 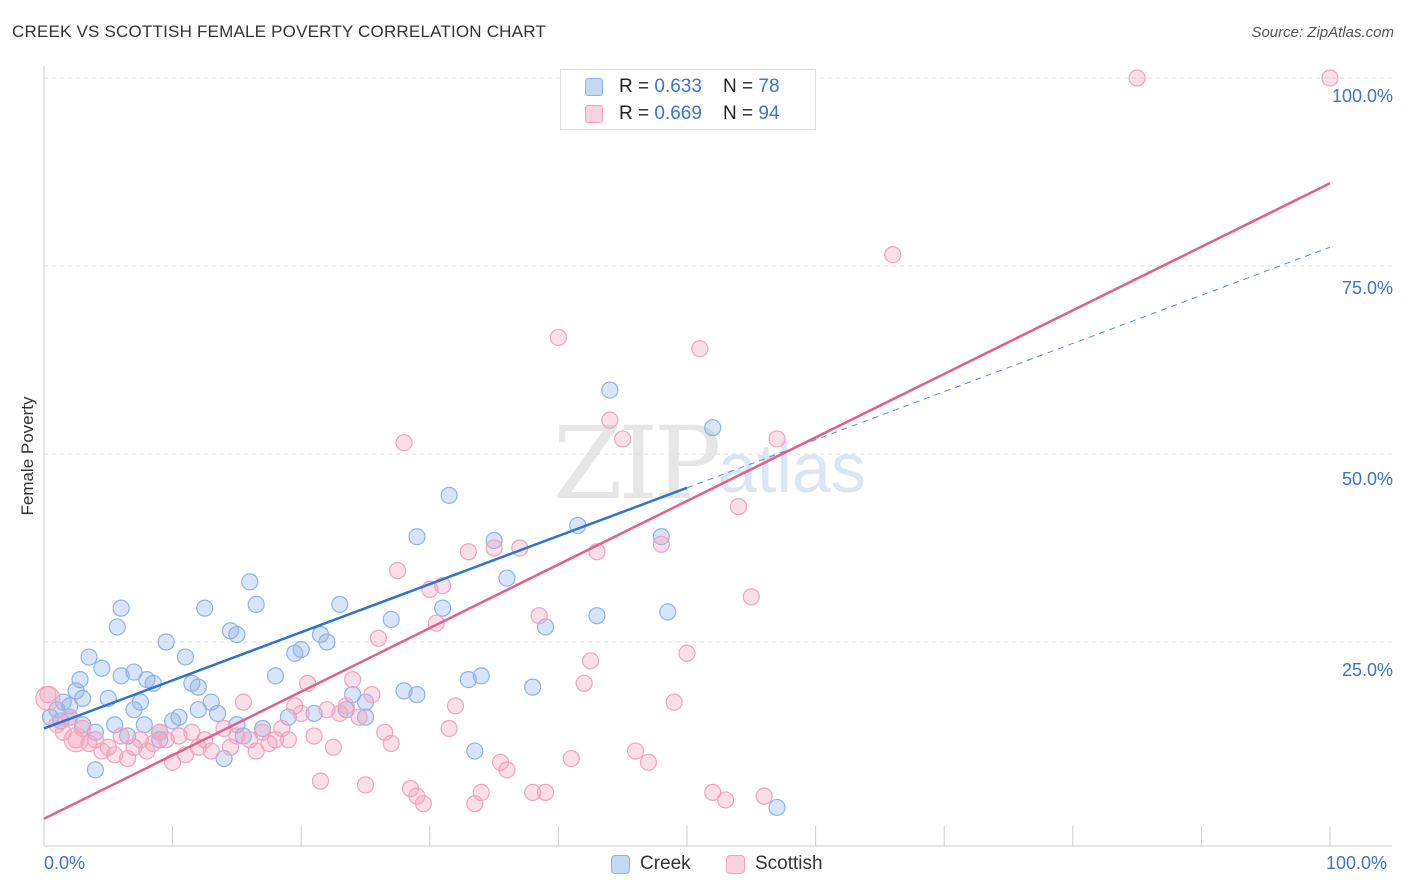 I want to click on scottish-r-label: R =, so click(x=637, y=113).